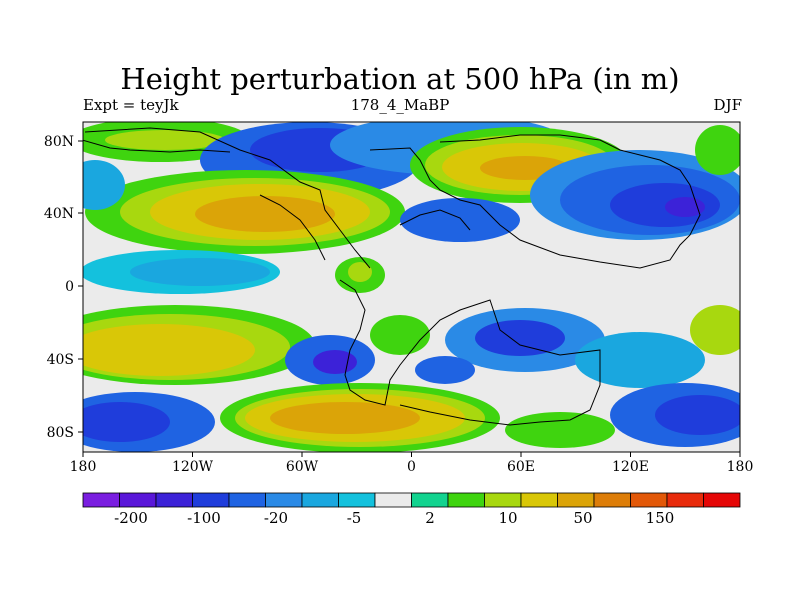 This screenshot has height=600, width=800. Describe the element at coordinates (400, 105) in the screenshot. I see `period-label: 178_4_MaBP` at that location.